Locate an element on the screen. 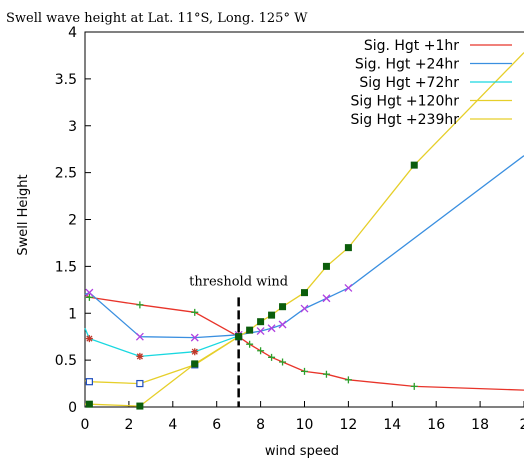  y-tick-label: 3 is located at coordinates (72, 127).